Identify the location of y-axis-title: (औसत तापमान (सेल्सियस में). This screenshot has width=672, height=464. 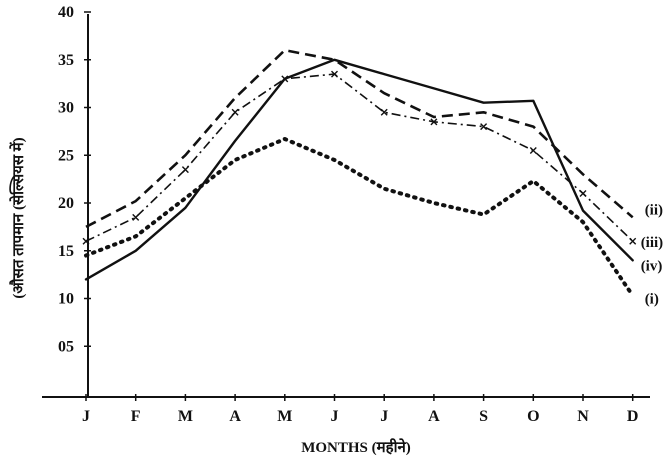
(18, 217).